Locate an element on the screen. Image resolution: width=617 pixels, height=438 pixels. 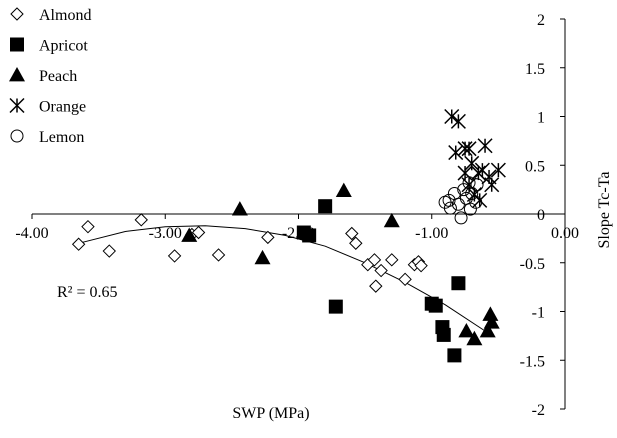
legend-item-apricot: Apricot is located at coordinates (49, 46).